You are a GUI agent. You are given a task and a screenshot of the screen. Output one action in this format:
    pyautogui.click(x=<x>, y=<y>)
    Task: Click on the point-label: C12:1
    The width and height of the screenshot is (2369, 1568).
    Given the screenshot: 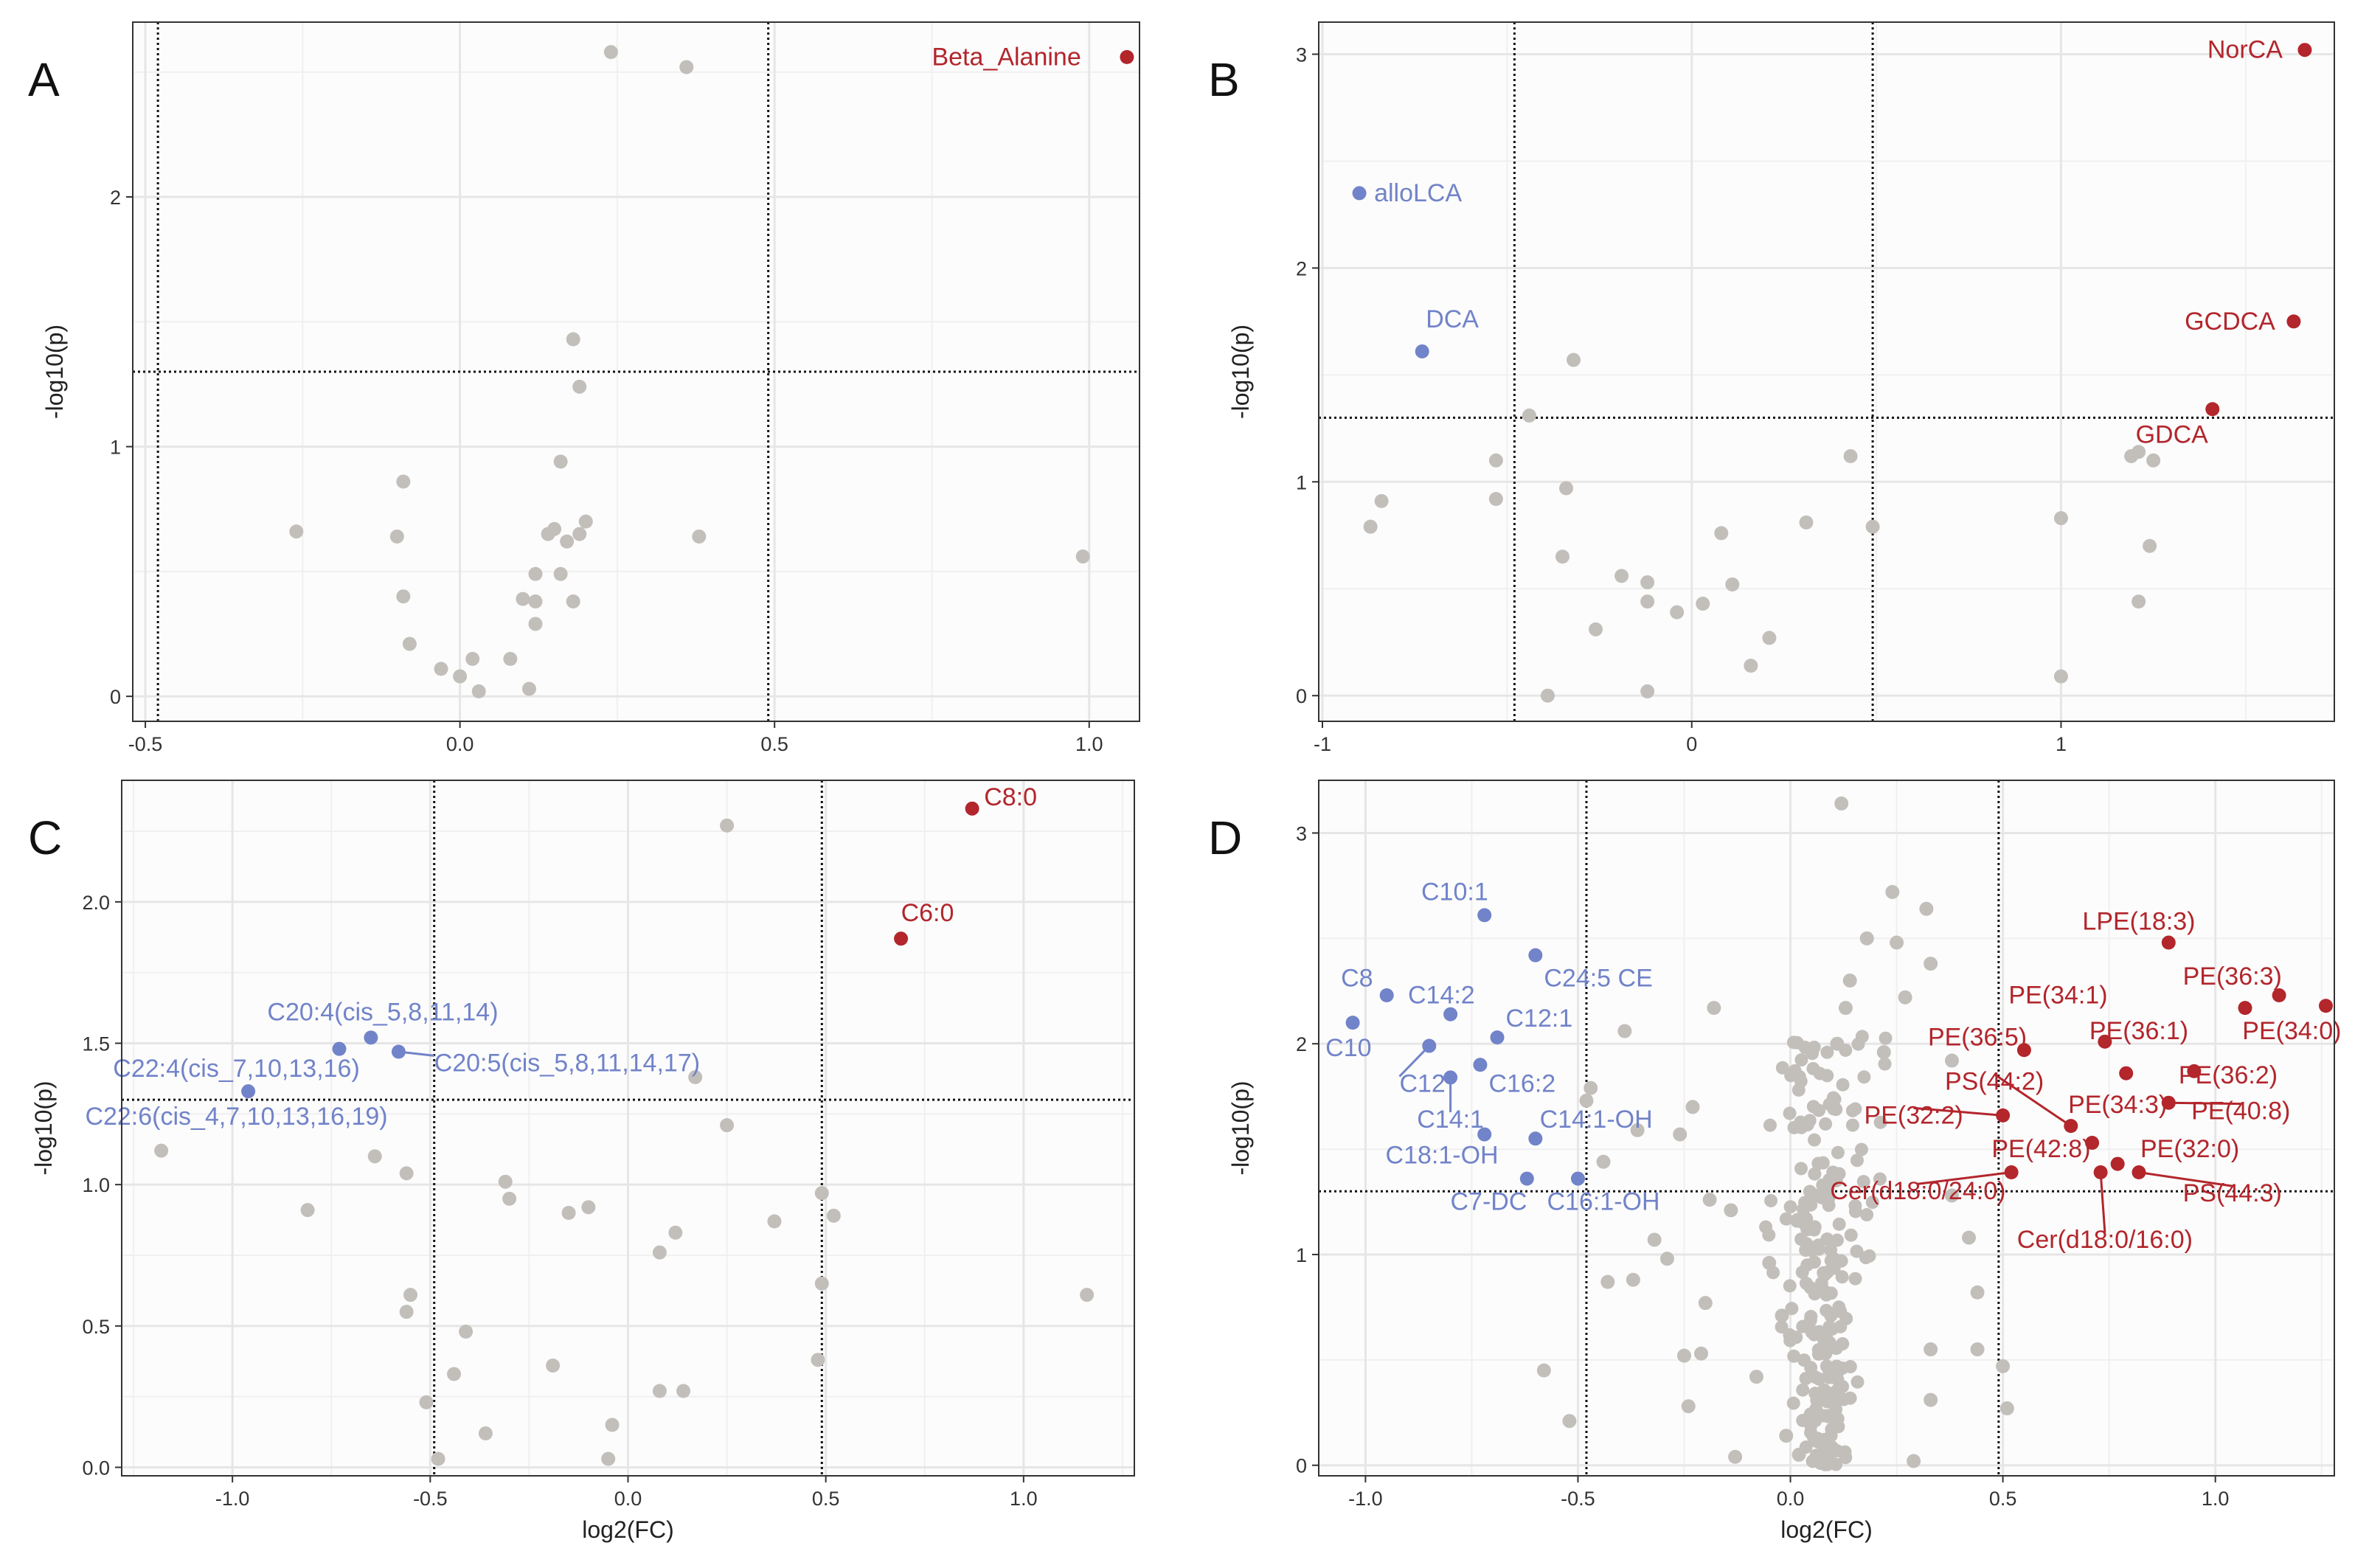 What is the action you would take?
    pyautogui.click(x=1539, y=1019)
    